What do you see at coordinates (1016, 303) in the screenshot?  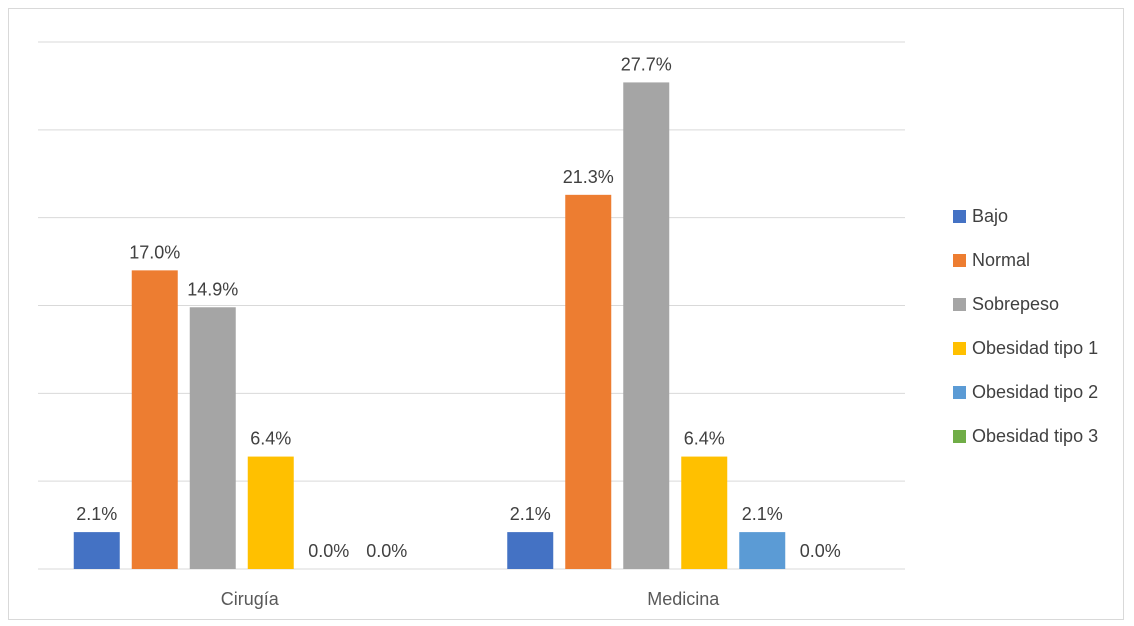 I see `legend-label: Sobrepeso` at bounding box center [1016, 303].